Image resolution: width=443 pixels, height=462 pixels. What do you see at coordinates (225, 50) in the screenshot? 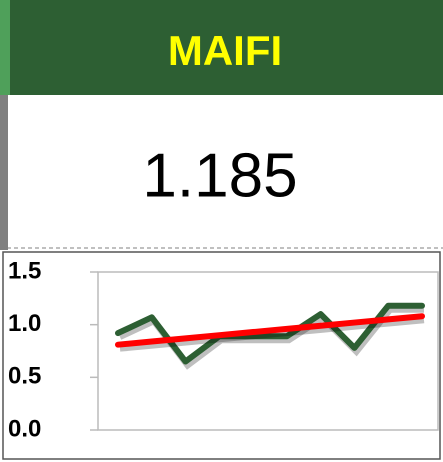
I see `kpi-title: MAIFI` at bounding box center [225, 50].